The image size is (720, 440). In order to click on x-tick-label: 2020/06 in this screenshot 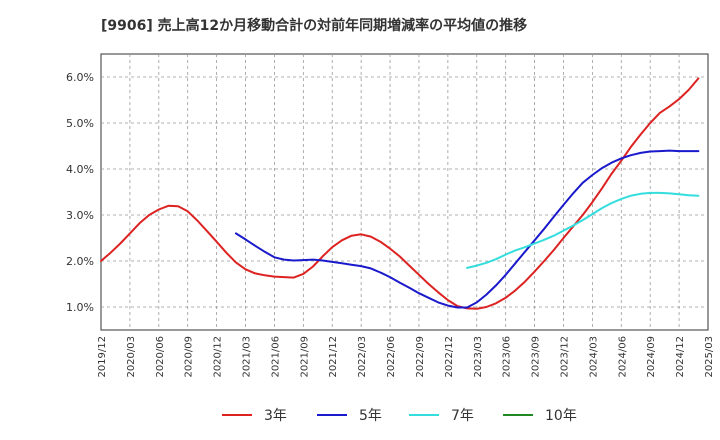, I will do `click(160, 357)`.